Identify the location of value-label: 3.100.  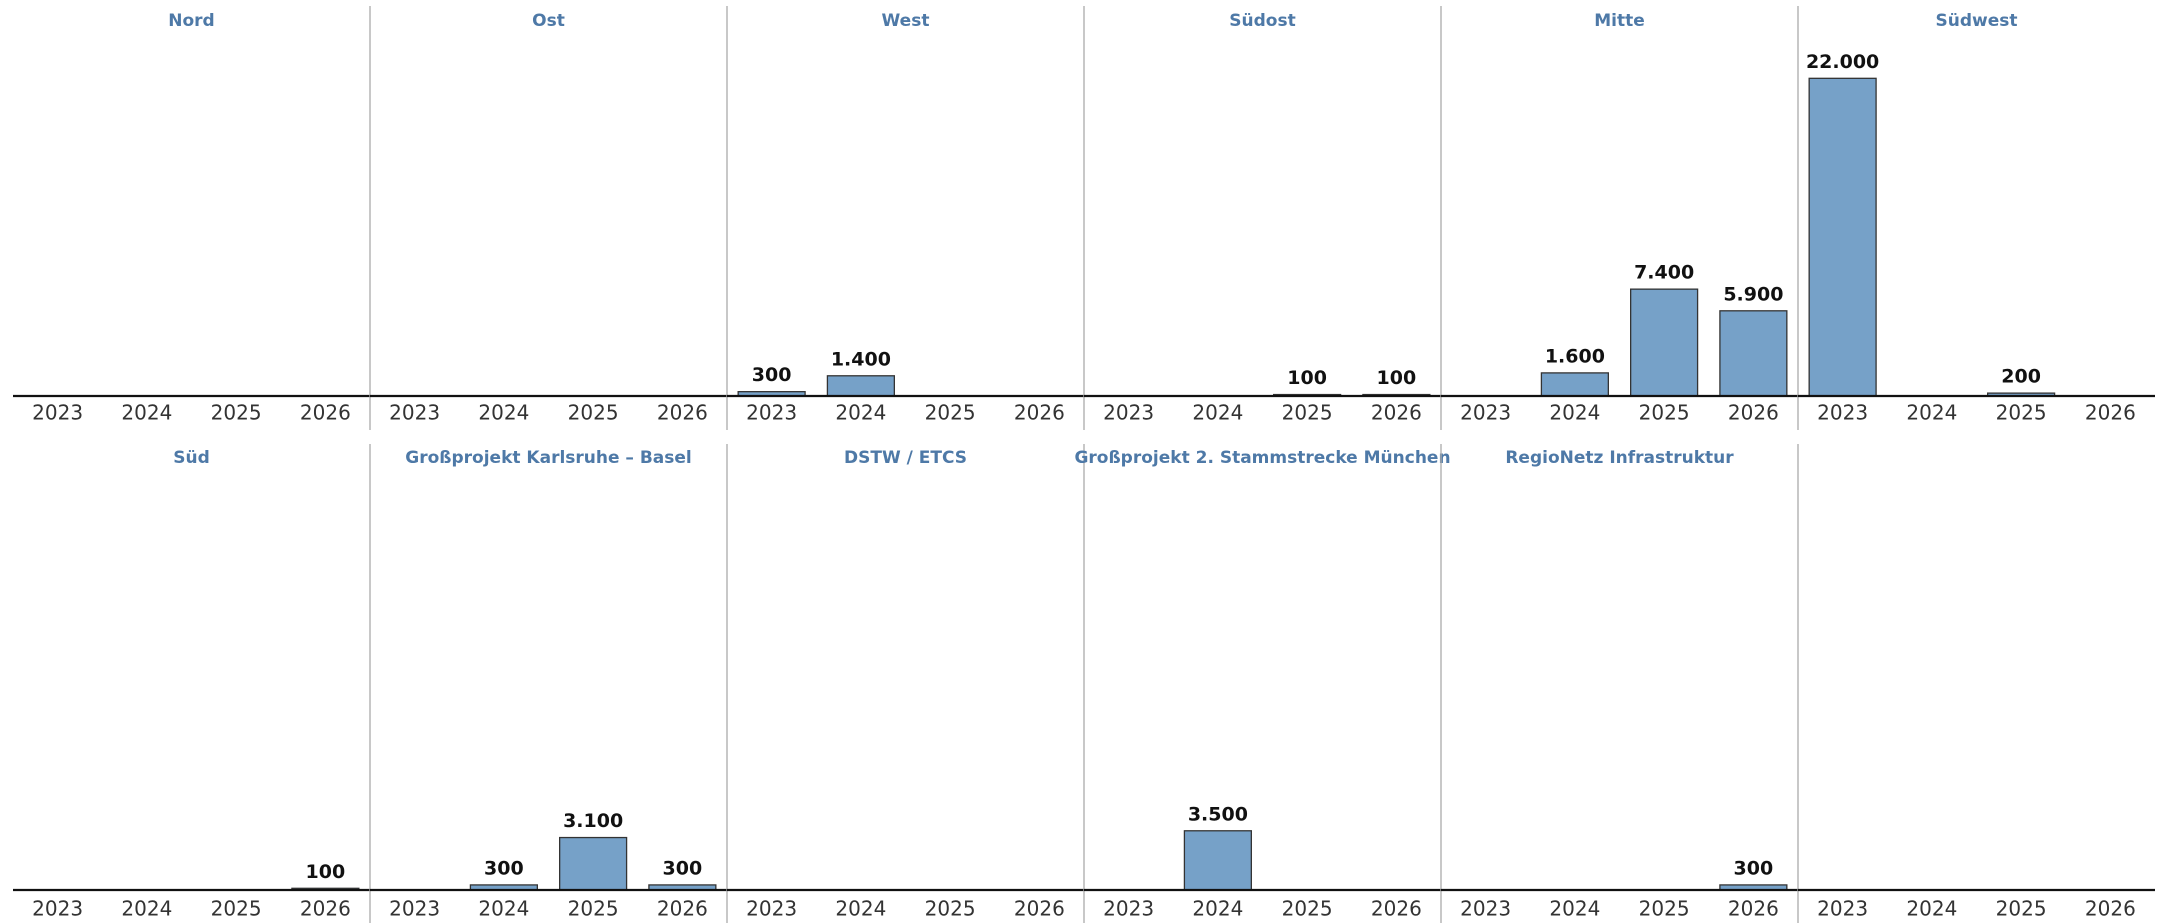
(593, 821).